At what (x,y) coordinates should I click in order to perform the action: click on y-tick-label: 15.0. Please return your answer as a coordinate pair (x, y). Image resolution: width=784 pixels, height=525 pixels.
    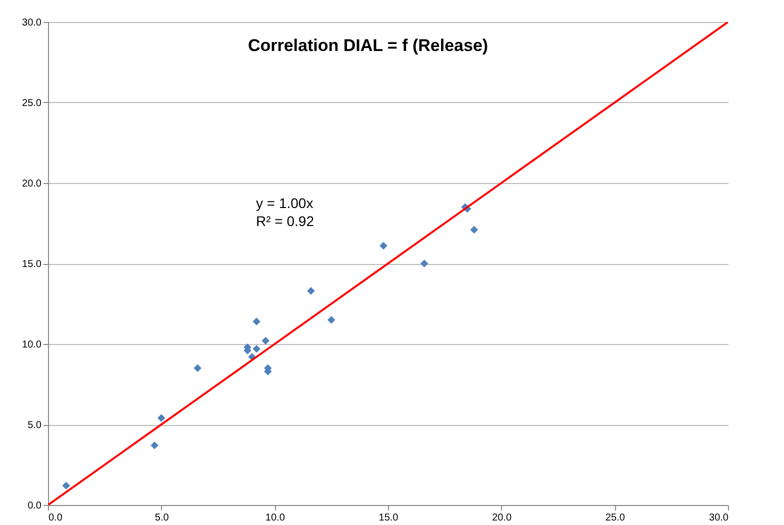
    Looking at the image, I should click on (32, 264).